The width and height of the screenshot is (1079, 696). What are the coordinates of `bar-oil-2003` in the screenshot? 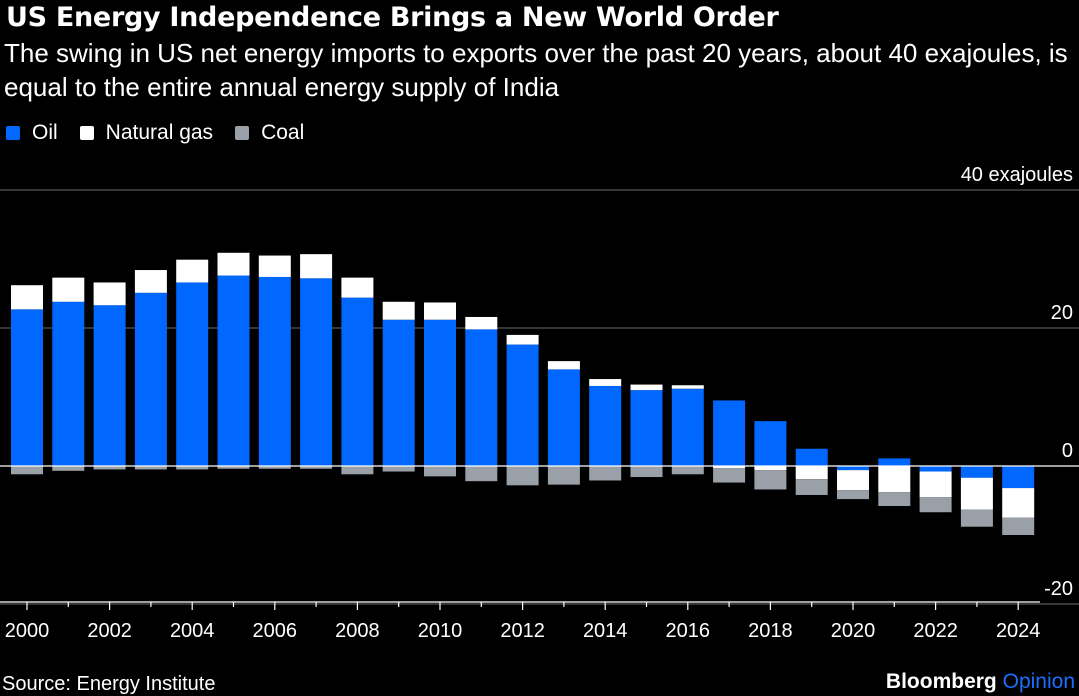 It's located at (150, 379).